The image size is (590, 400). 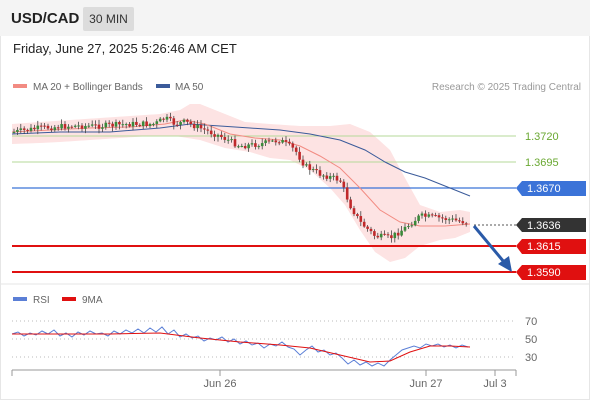 What do you see at coordinates (544, 247) in the screenshot?
I see `svg-text: 1.3615` at bounding box center [544, 247].